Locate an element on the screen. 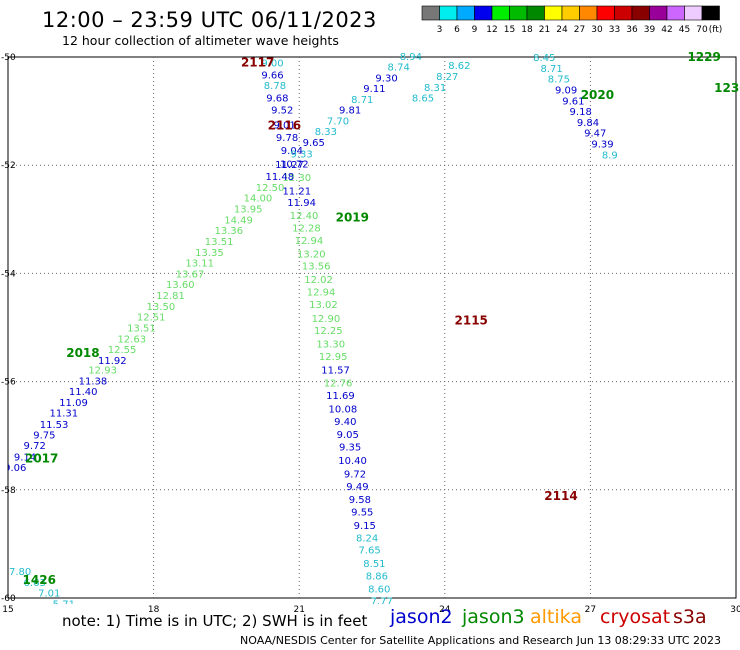 The image size is (740, 650). data-point-label: 13.56 is located at coordinates (316, 266).